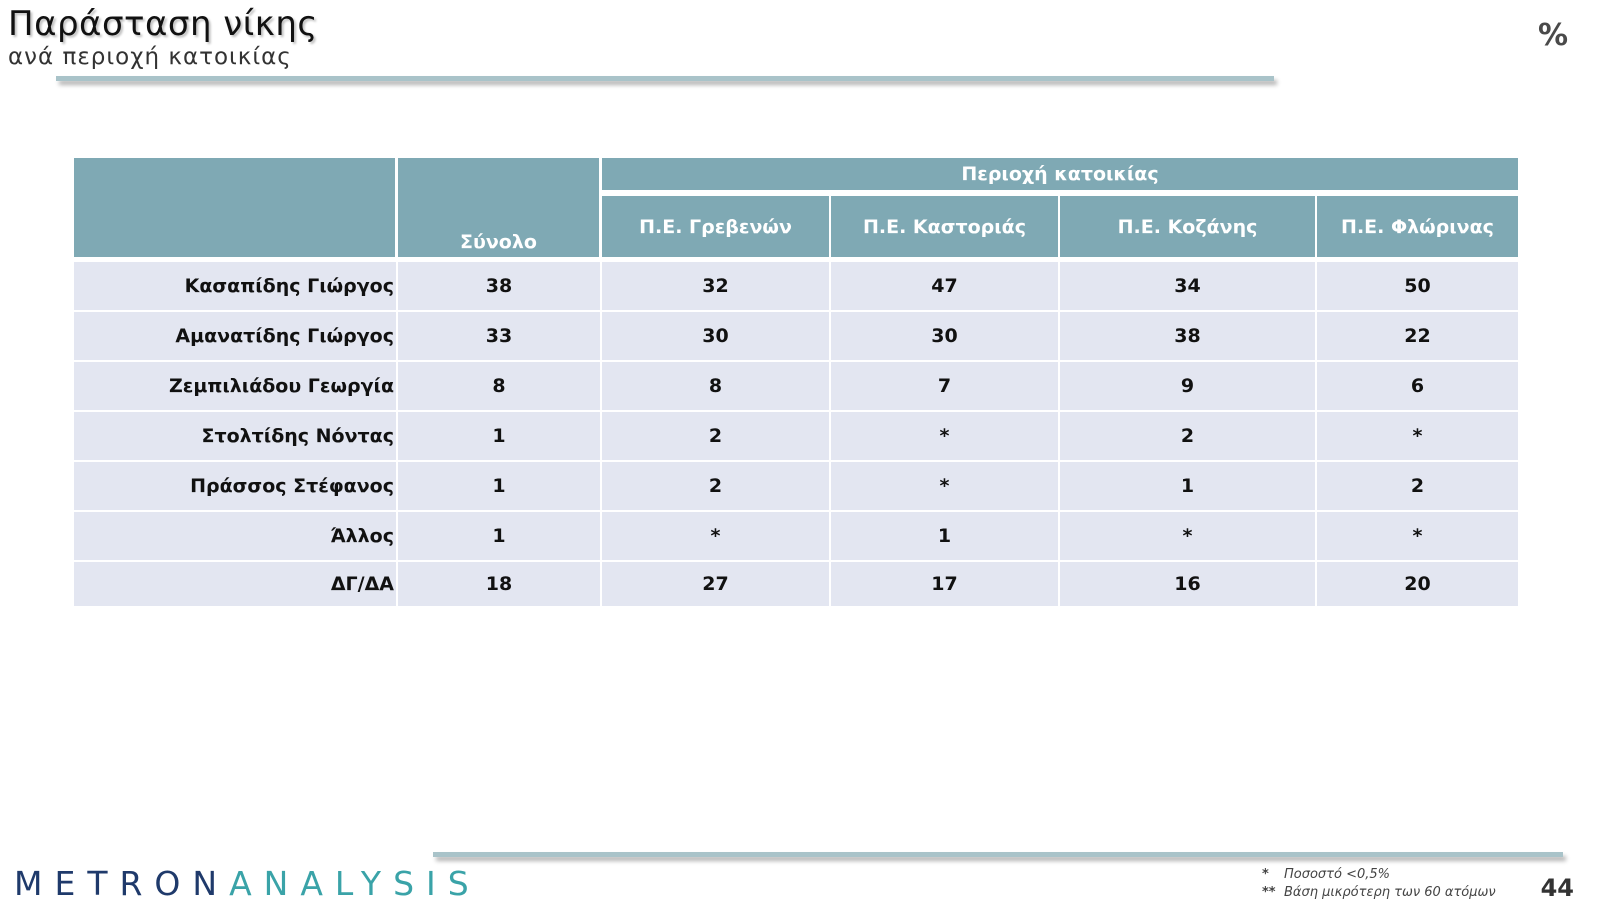  I want to click on cell-kastoria: 7, so click(945, 387).